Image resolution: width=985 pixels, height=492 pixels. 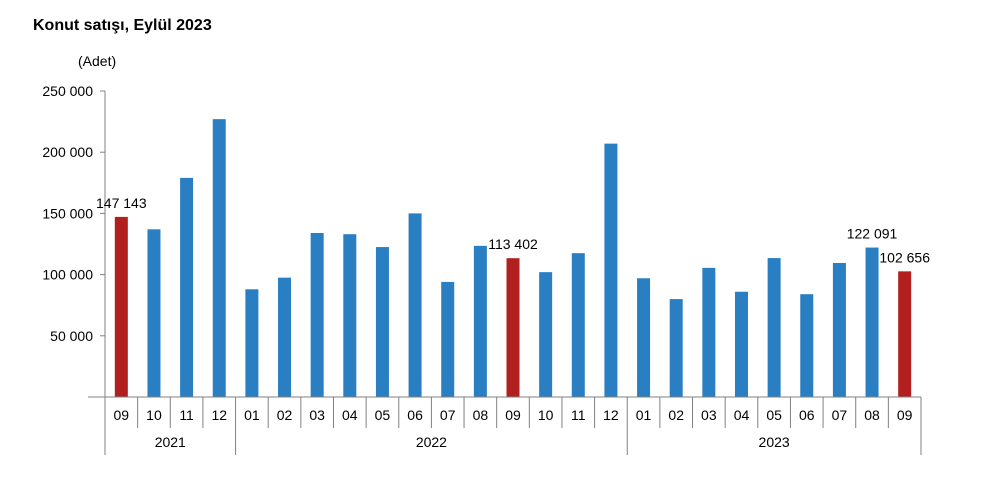 I want to click on y-tick-label: 150 000, so click(x=67, y=213).